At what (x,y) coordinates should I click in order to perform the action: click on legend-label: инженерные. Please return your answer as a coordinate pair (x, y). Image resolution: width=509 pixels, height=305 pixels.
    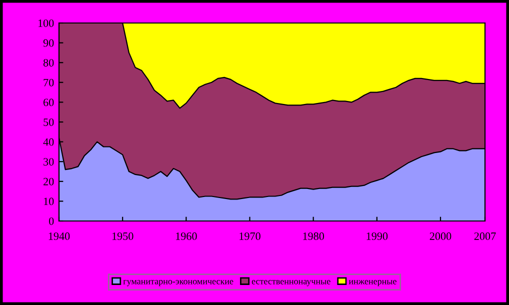
    Looking at the image, I should click on (372, 283).